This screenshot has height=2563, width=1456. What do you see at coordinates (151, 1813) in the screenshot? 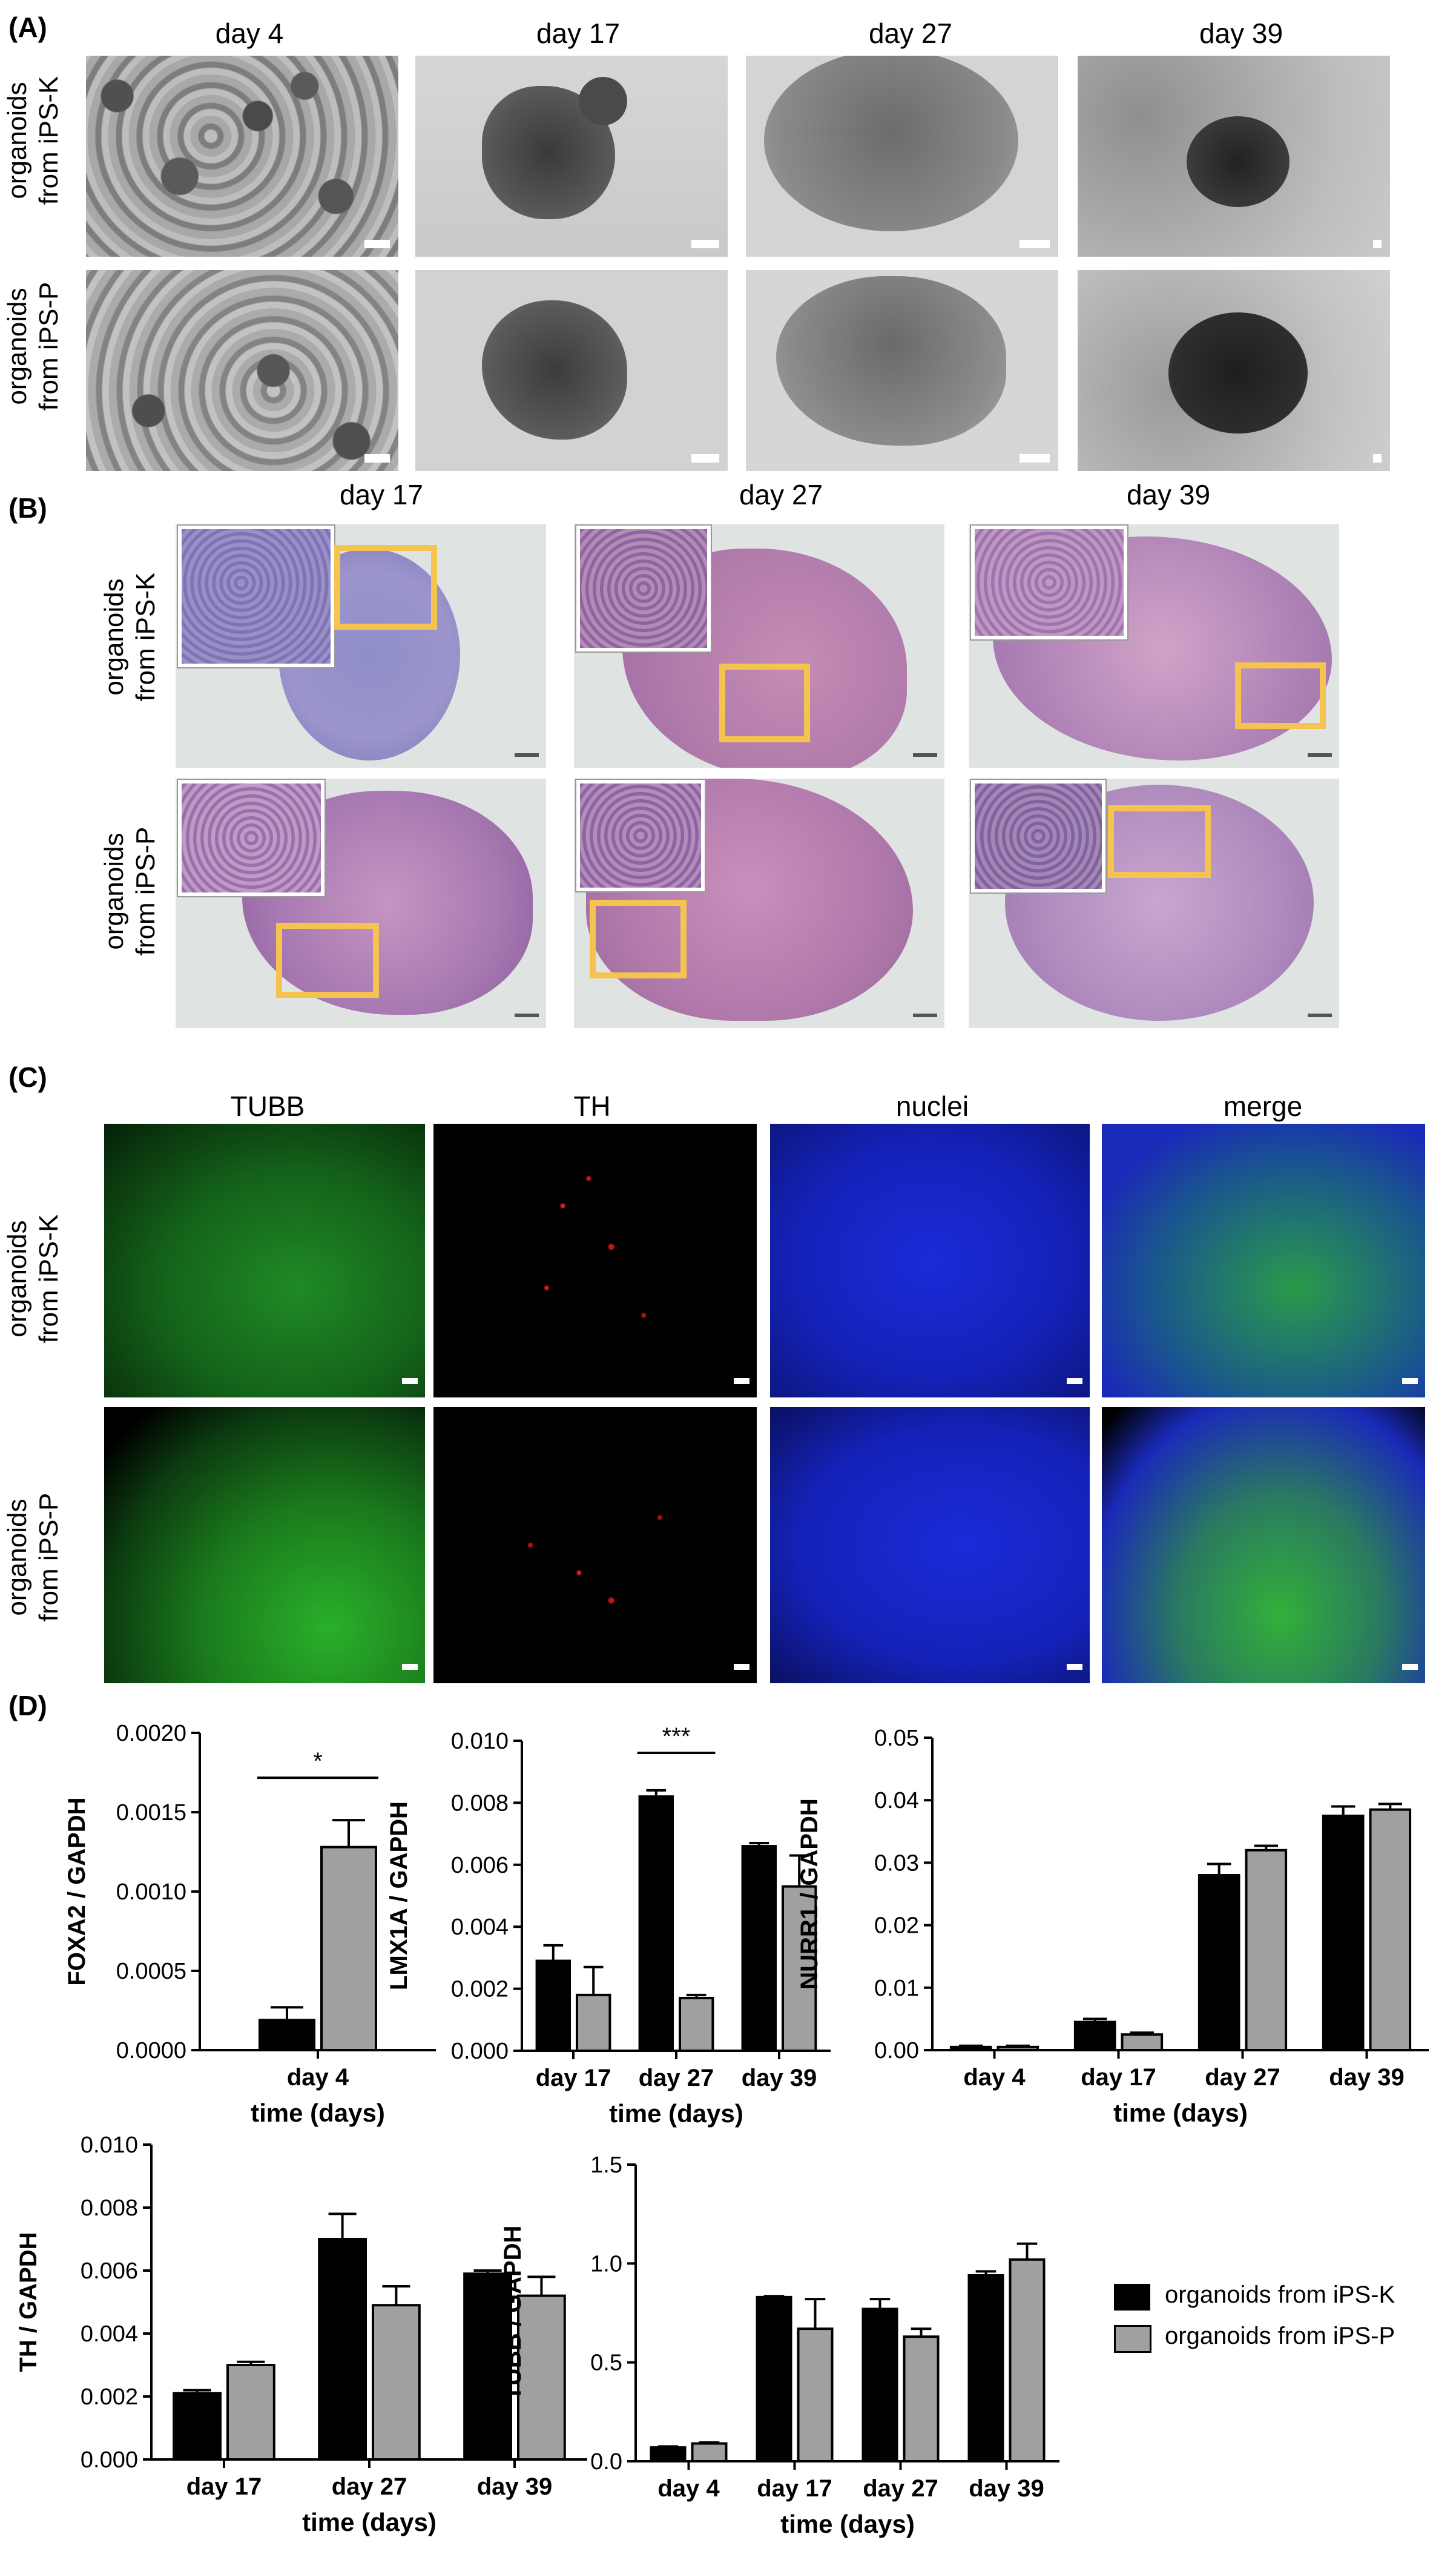
I see `y-tick-label: 0.0015` at bounding box center [151, 1813].